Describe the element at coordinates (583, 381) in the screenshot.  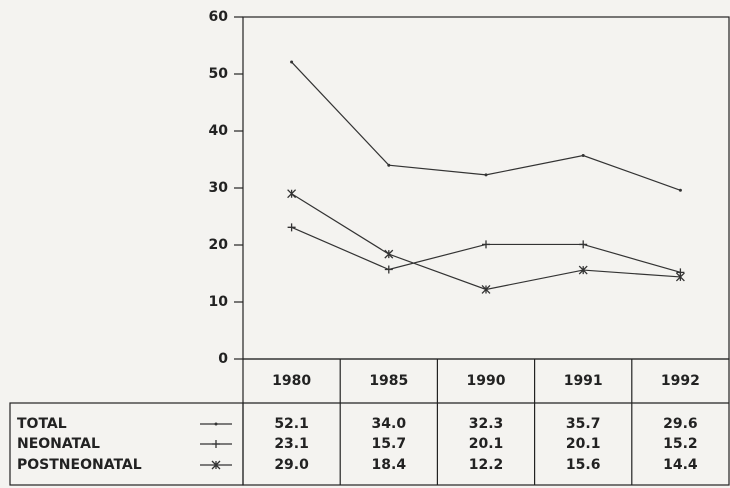
I see `x-tick-label: 1991` at that location.